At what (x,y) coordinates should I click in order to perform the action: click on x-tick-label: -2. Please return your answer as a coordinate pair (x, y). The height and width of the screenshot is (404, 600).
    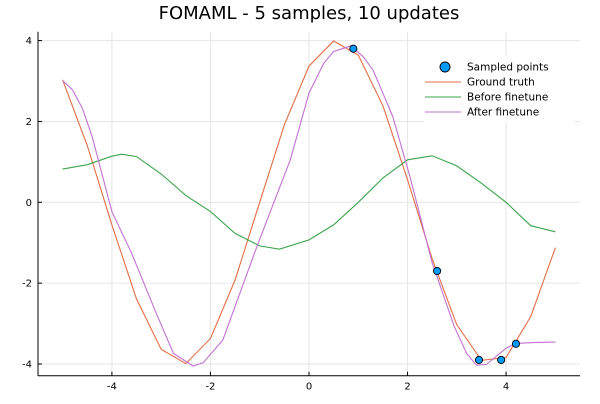
    Looking at the image, I should click on (210, 387).